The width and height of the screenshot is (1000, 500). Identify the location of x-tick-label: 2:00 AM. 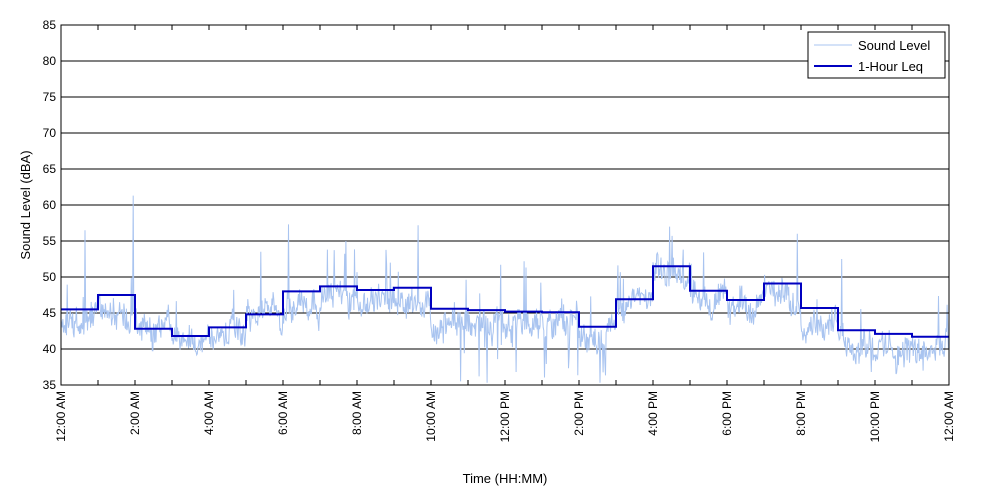
(135, 413).